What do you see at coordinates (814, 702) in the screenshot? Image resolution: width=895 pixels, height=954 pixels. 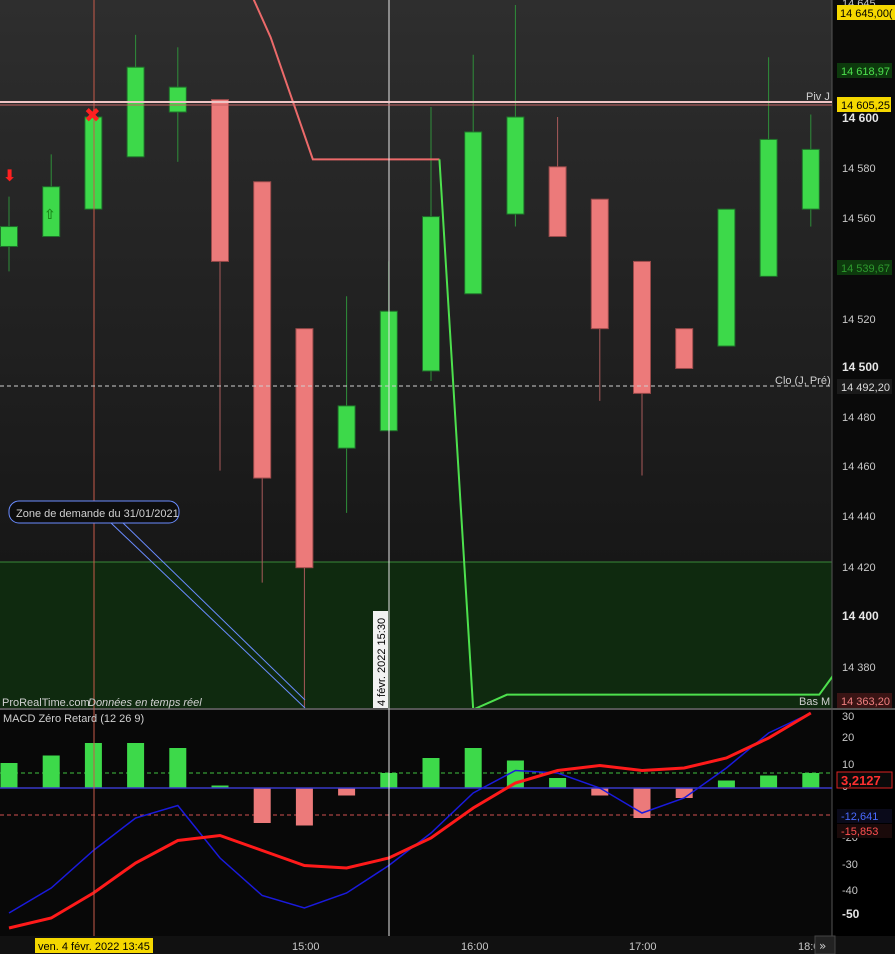 I see `bas-label: Bas M` at bounding box center [814, 702].